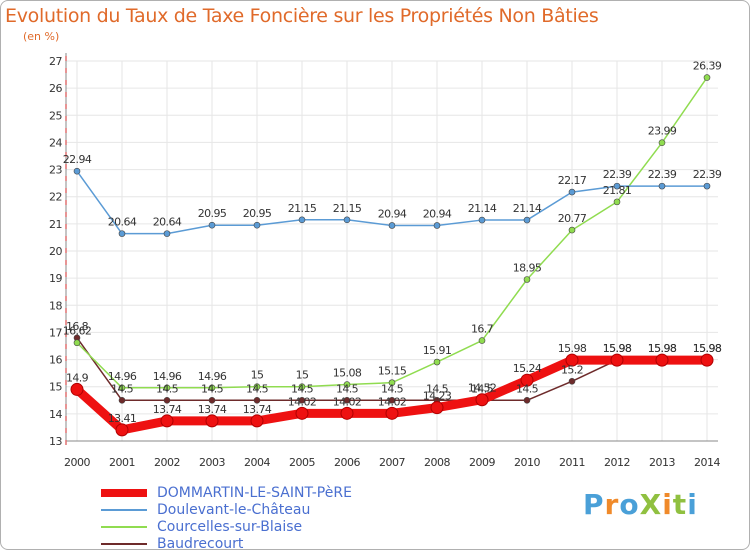 Image resolution: width=750 pixels, height=550 pixels. Describe the element at coordinates (55, 360) in the screenshot. I see `y-tick-label: 16` at that location.